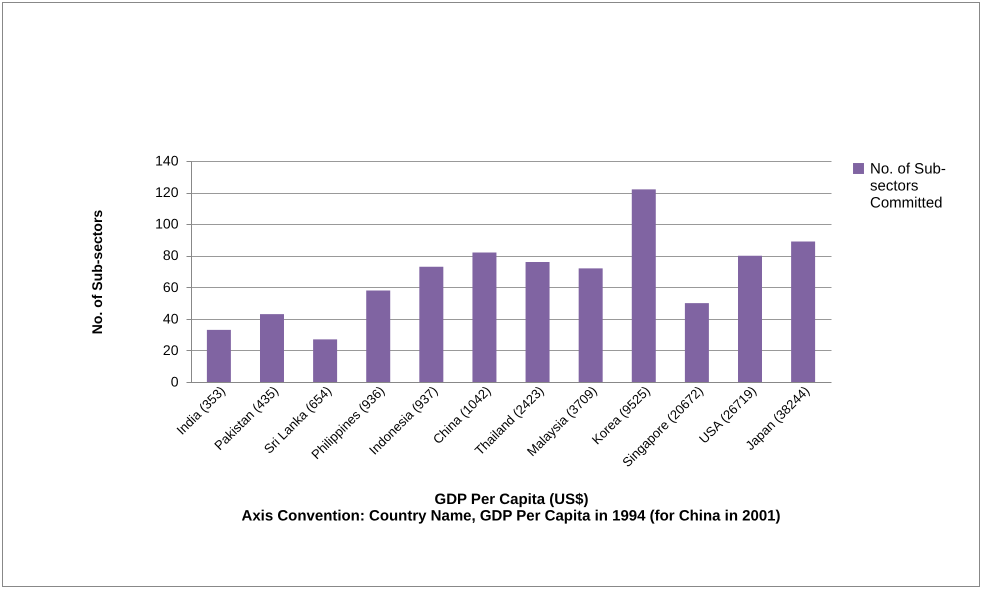  Describe the element at coordinates (167, 160) in the screenshot. I see `y-tick-label: 140` at that location.